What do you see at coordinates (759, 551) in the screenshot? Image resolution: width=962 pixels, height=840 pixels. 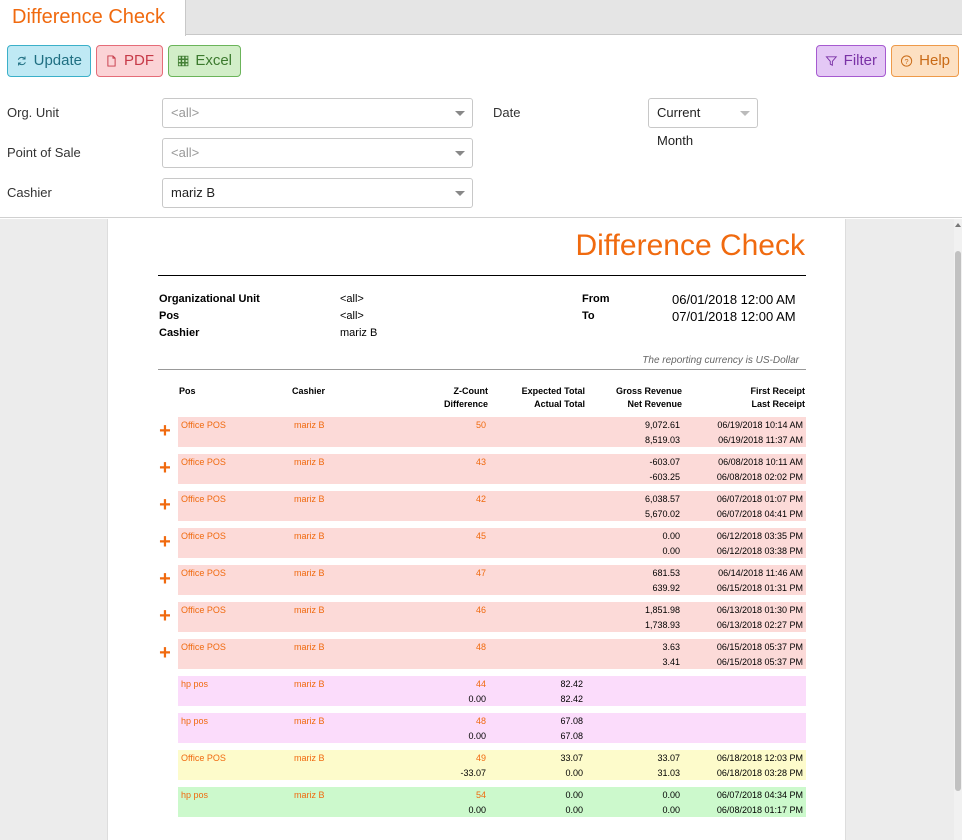 I see `cell-last: 06/12/2018 03:38 PM` at bounding box center [759, 551].